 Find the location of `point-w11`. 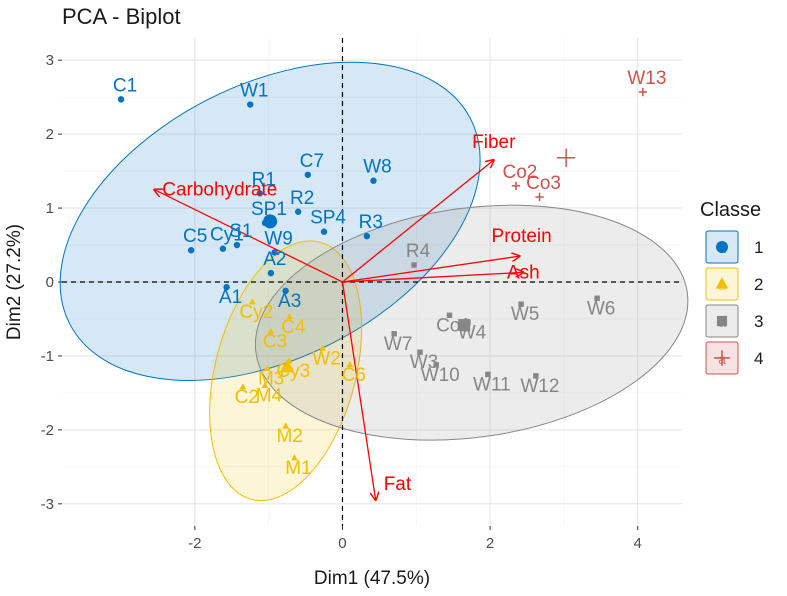

point-w11 is located at coordinates (488, 374).